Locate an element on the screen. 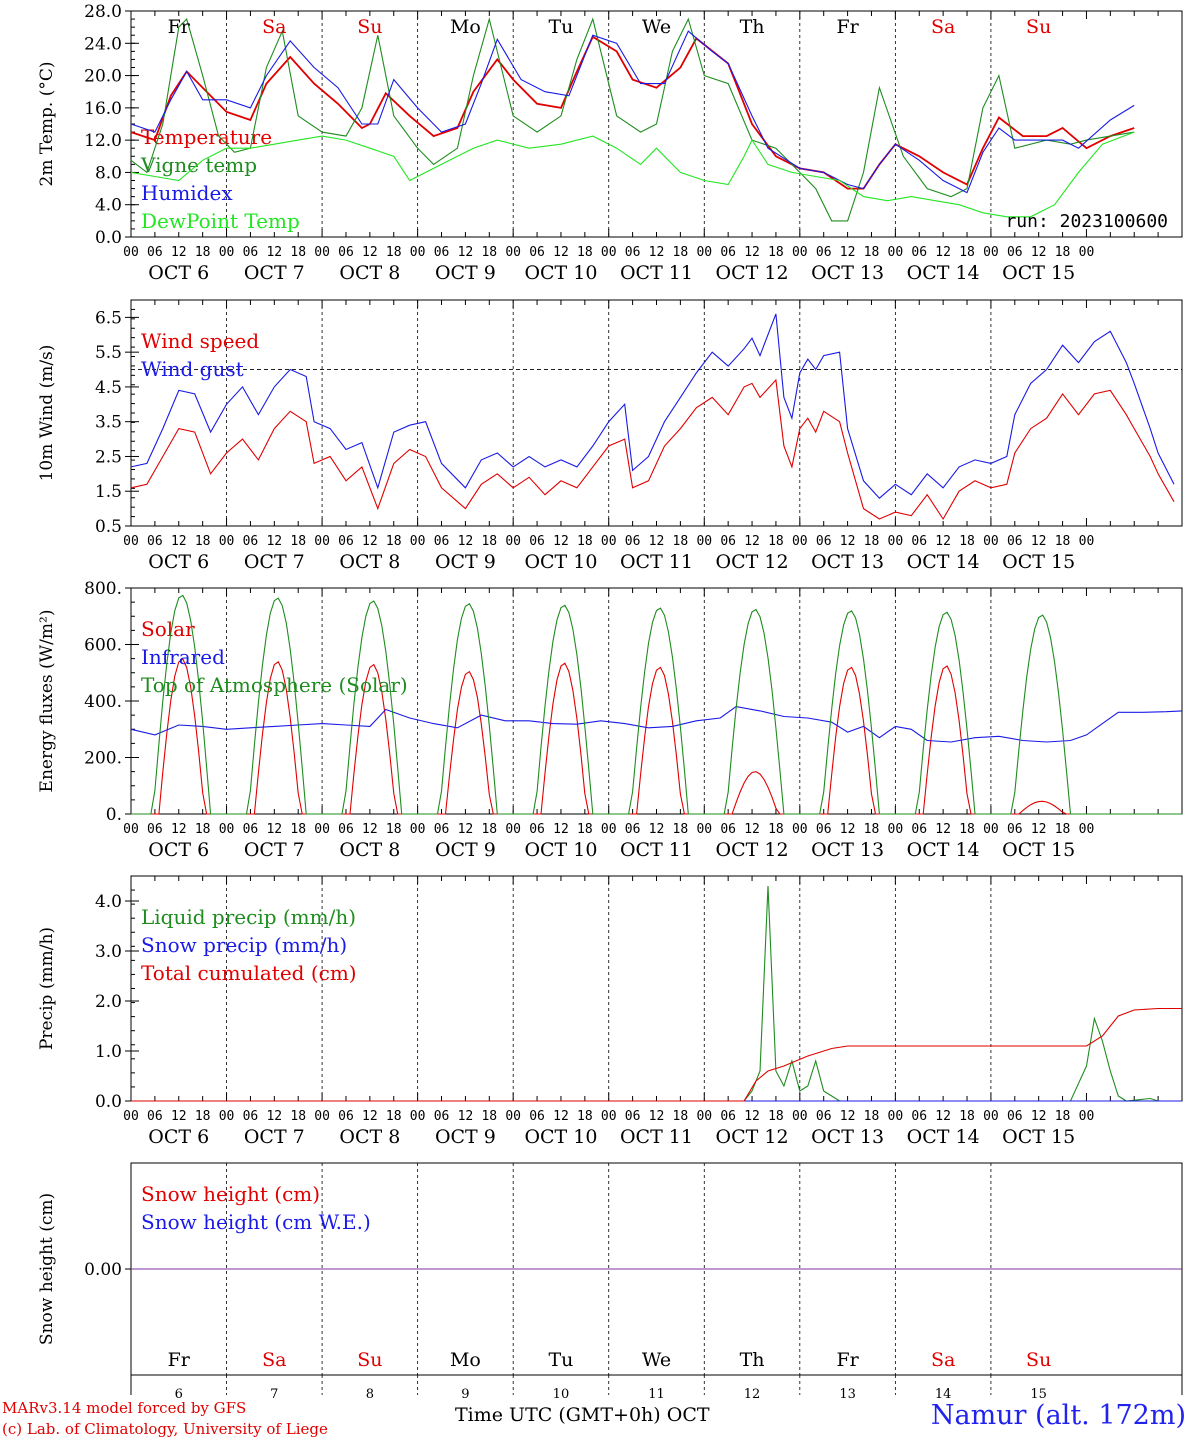 The width and height of the screenshot is (1194, 1440). y-tick-label: 3.0 is located at coordinates (108, 952).